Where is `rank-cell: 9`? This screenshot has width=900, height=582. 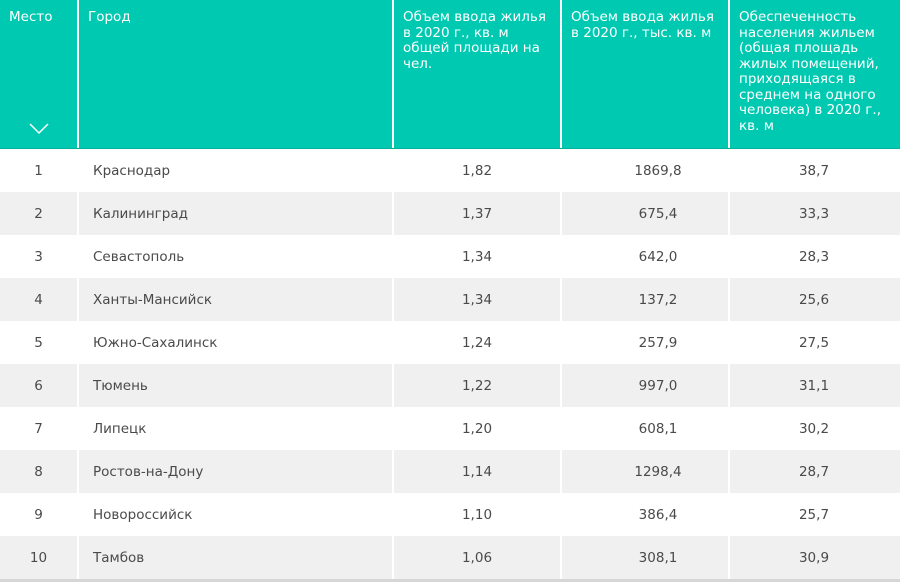
rank-cell: 9 is located at coordinates (39, 514).